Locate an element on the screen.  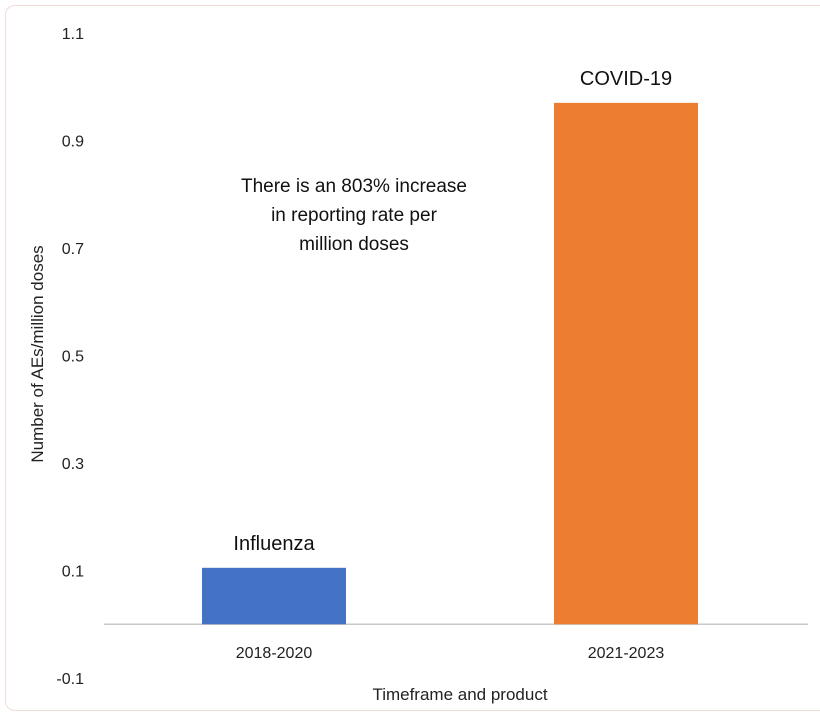
bar-data-label: Influenza is located at coordinates (274, 544).